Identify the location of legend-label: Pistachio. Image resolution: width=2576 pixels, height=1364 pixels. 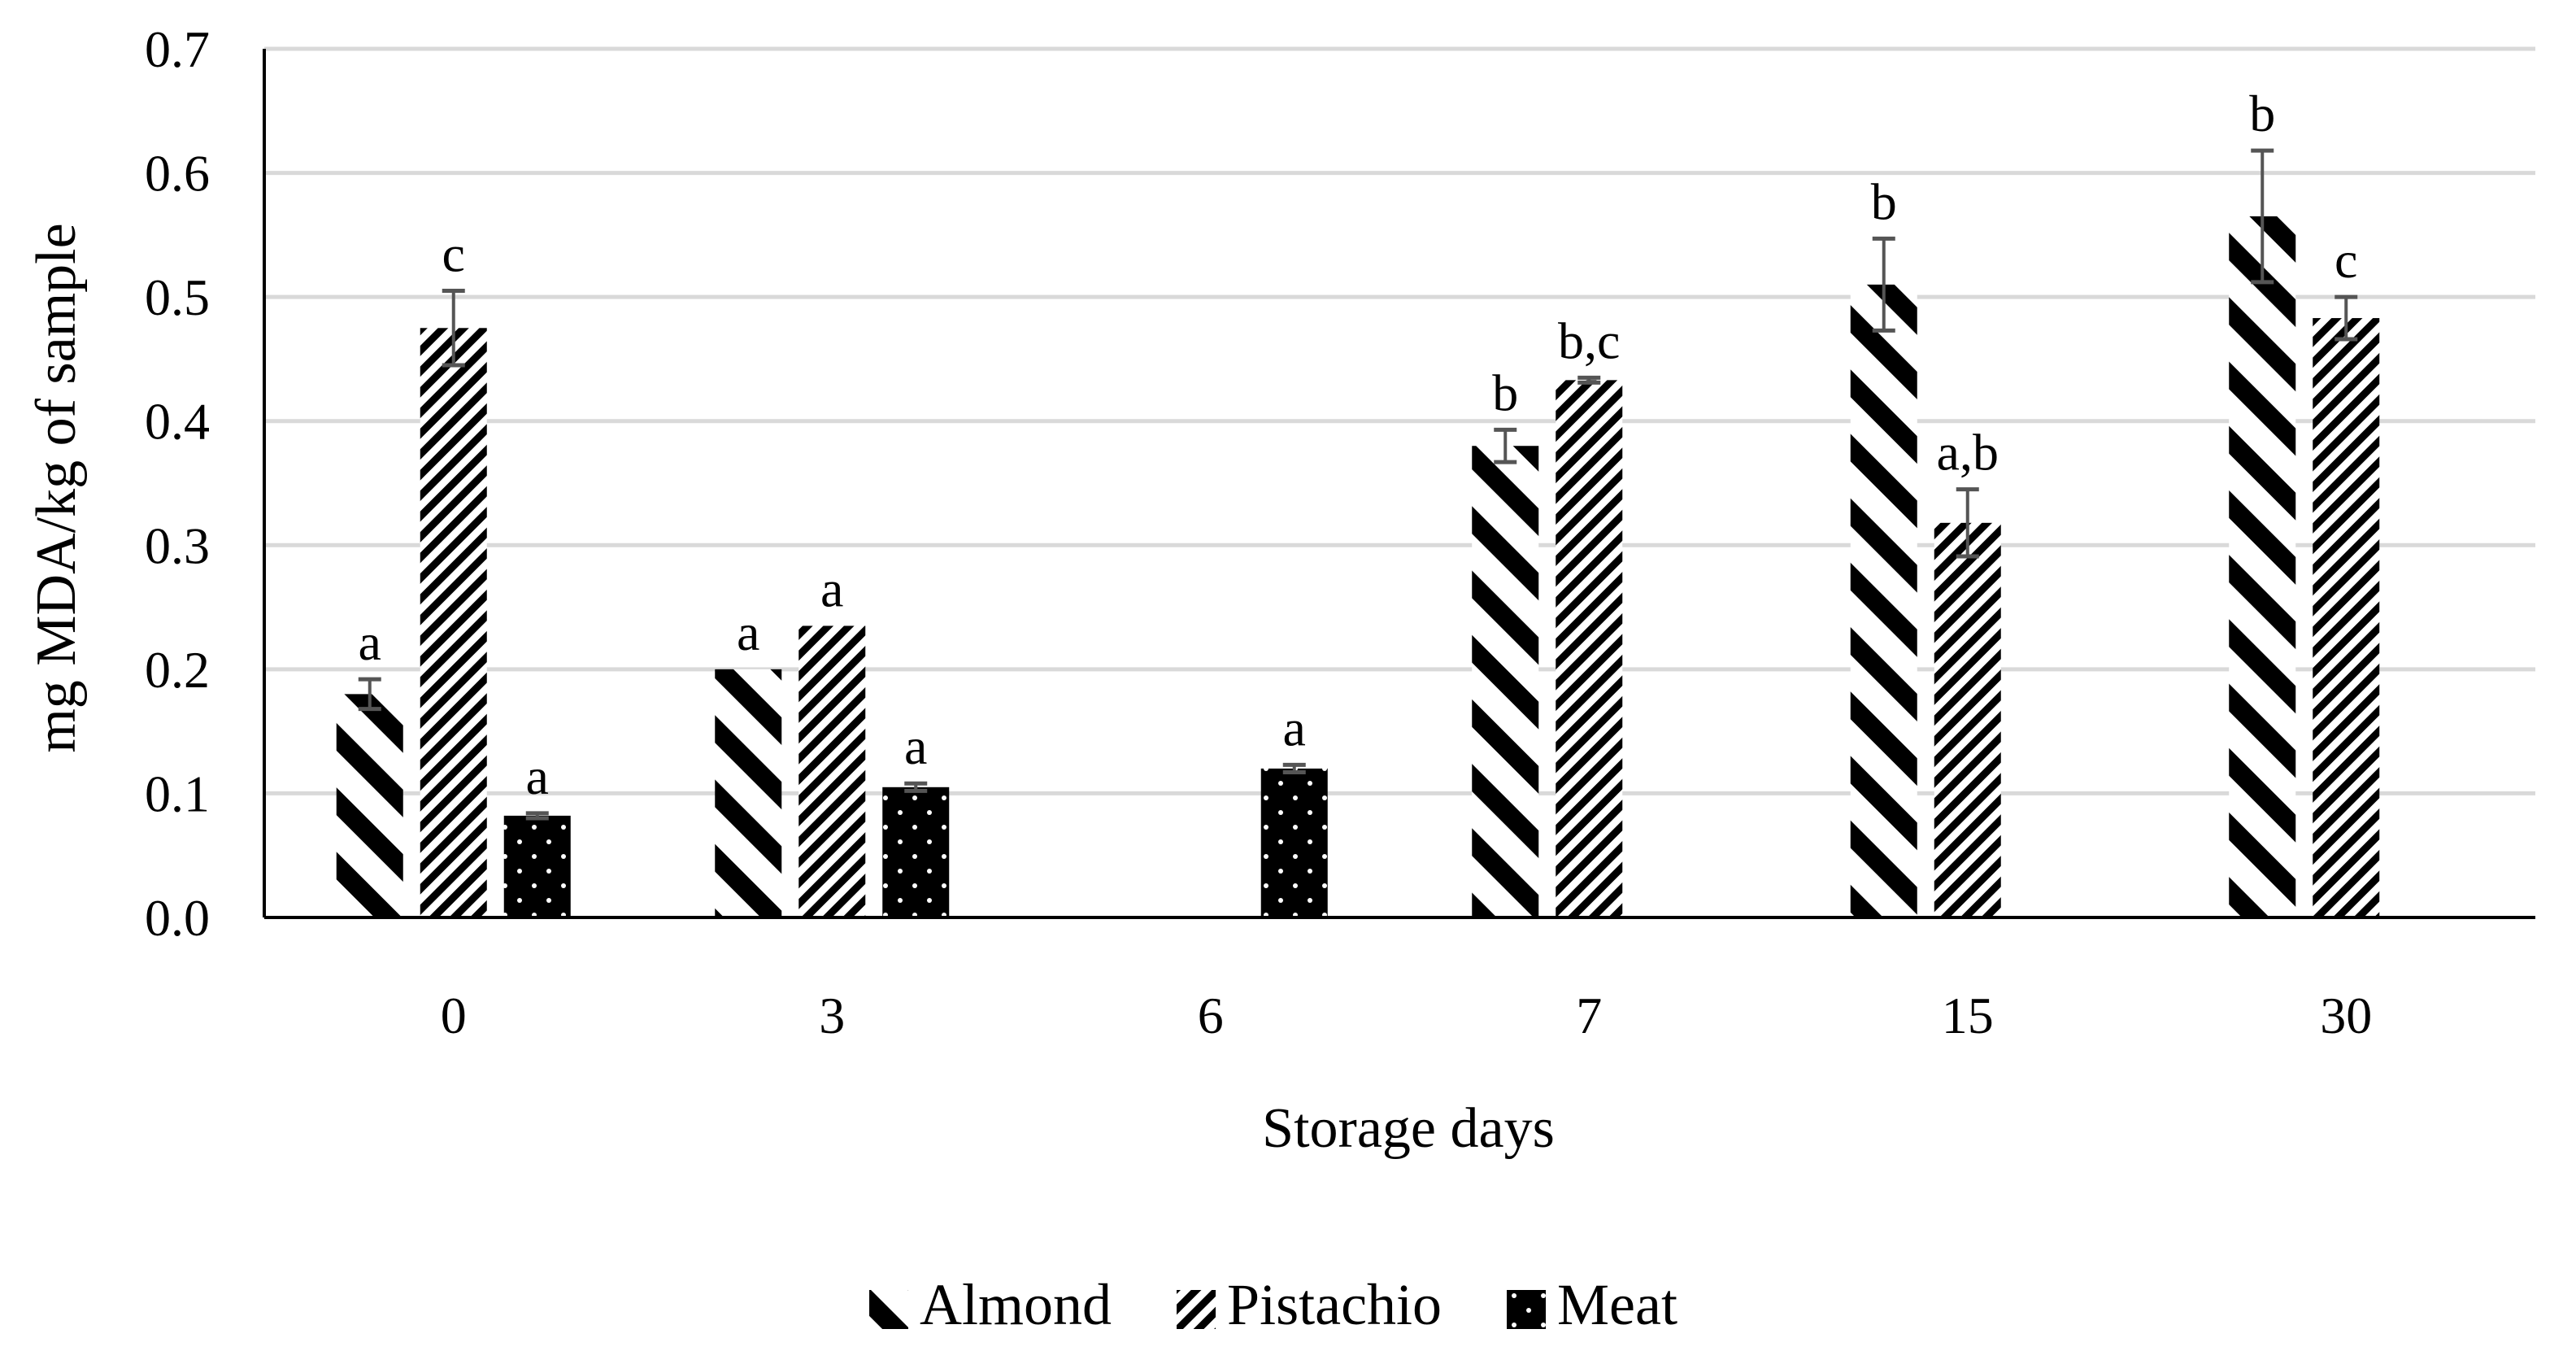
(1335, 1304).